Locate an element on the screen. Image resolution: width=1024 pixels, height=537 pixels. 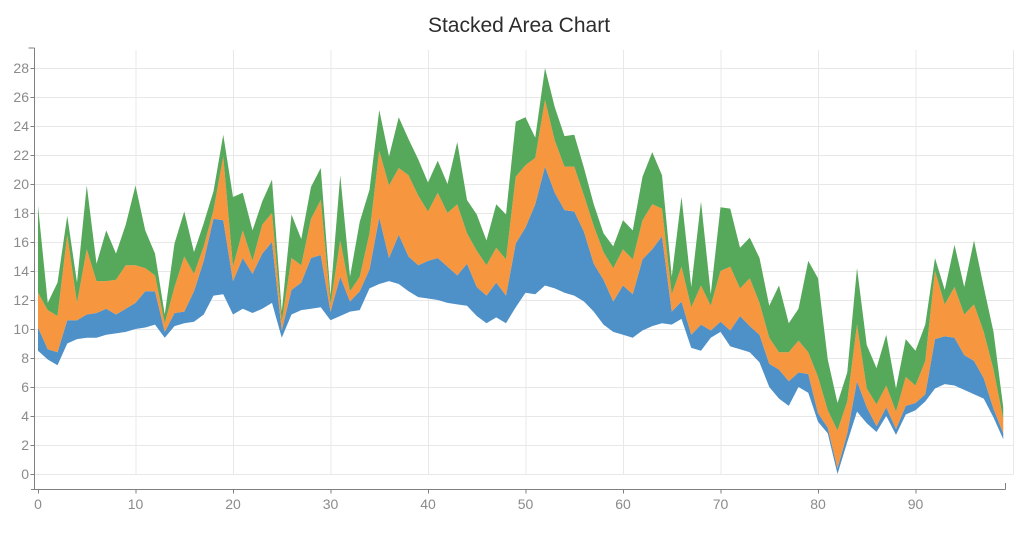
y-tick-label: 14 is located at coordinates (21, 271).